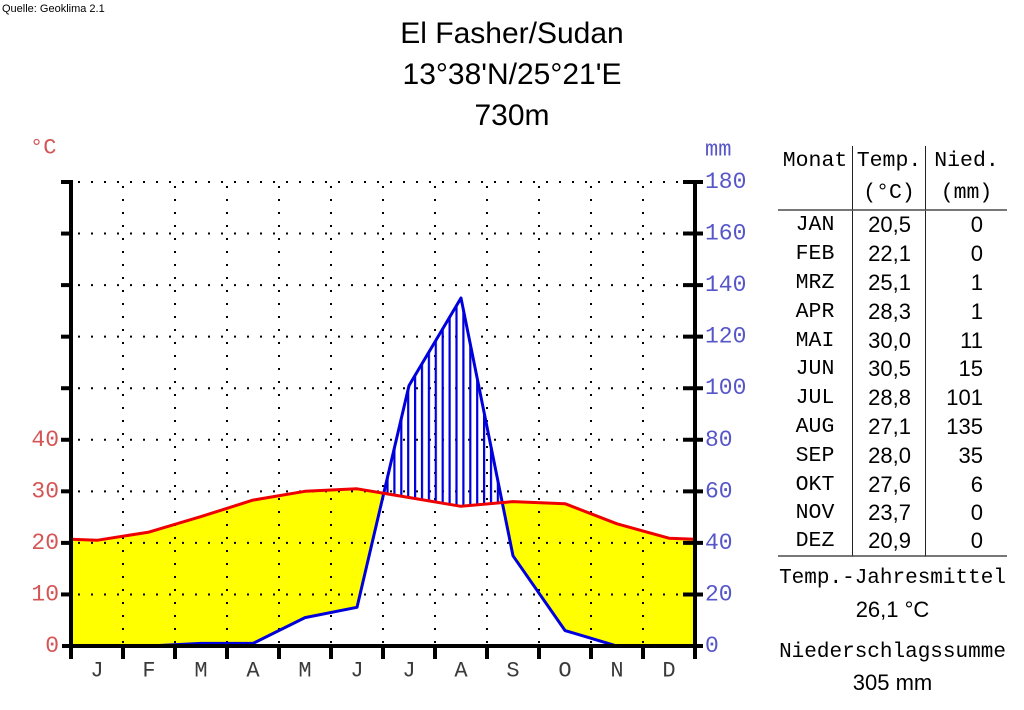 Image resolution: width=1024 pixels, height=710 pixels. What do you see at coordinates (966, 161) in the screenshot?
I see `table-header-precip: Nied.` at bounding box center [966, 161].